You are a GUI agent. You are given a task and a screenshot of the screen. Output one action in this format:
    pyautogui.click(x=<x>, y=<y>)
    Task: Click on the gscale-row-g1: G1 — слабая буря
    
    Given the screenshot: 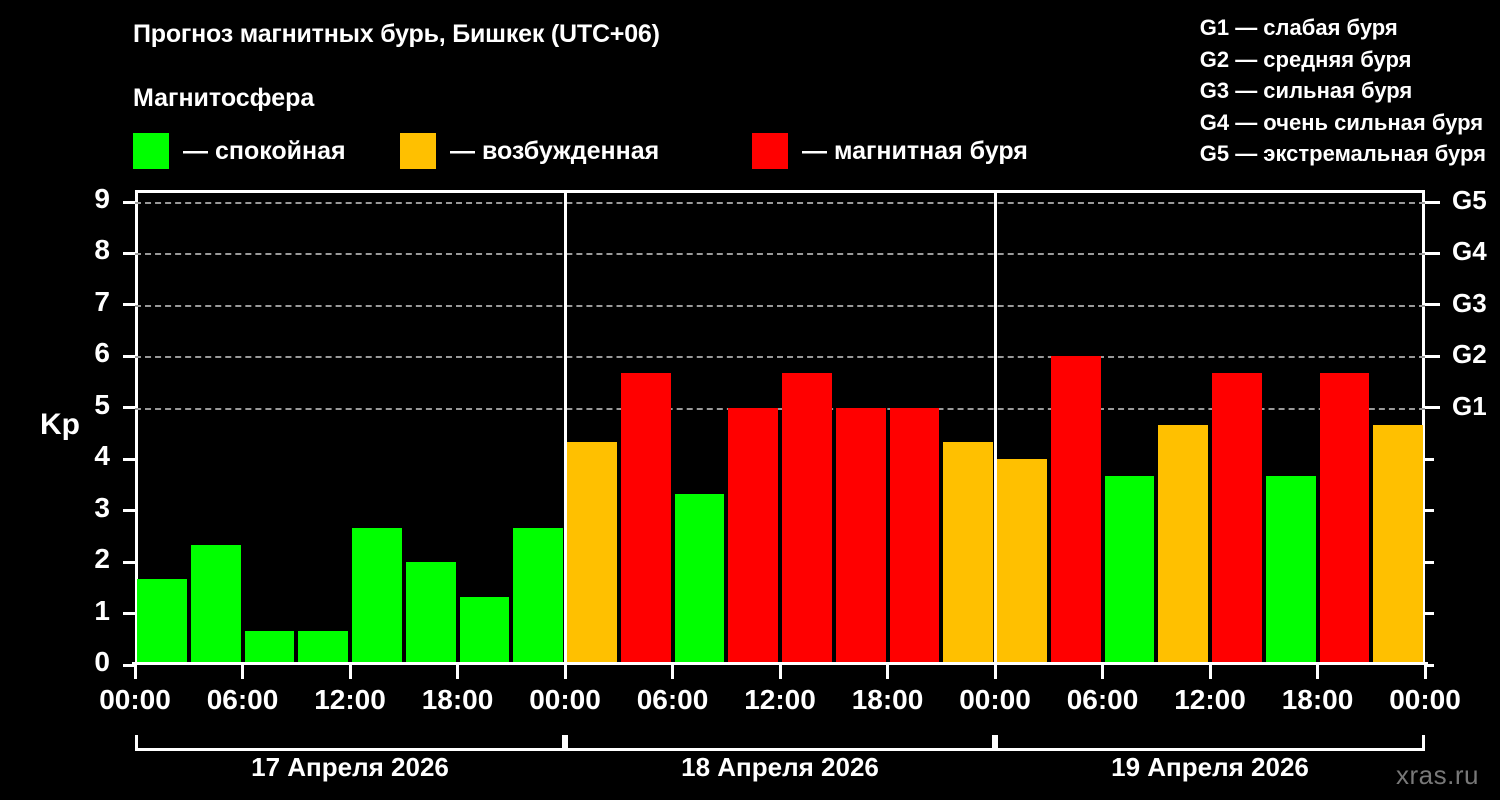 What is the action you would take?
    pyautogui.click(x=1298, y=27)
    